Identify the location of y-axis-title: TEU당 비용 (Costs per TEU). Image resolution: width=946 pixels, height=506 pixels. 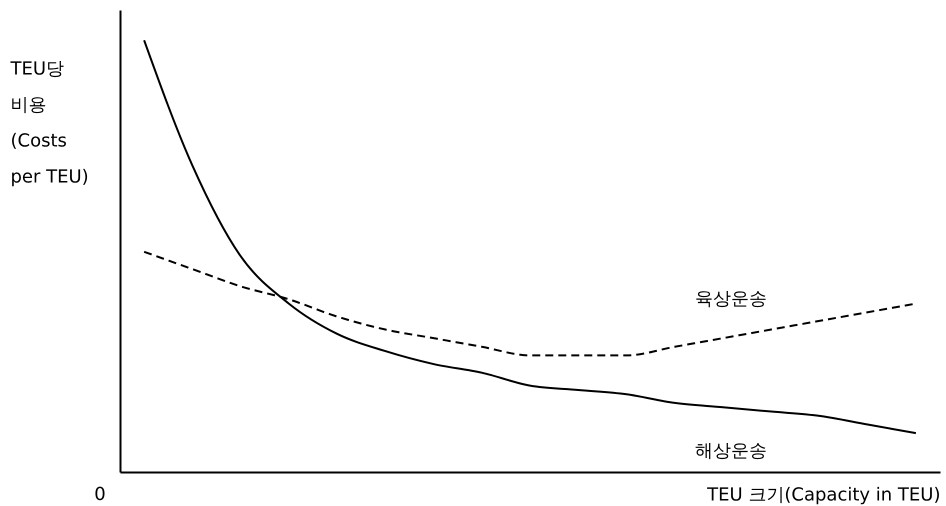
(49, 123).